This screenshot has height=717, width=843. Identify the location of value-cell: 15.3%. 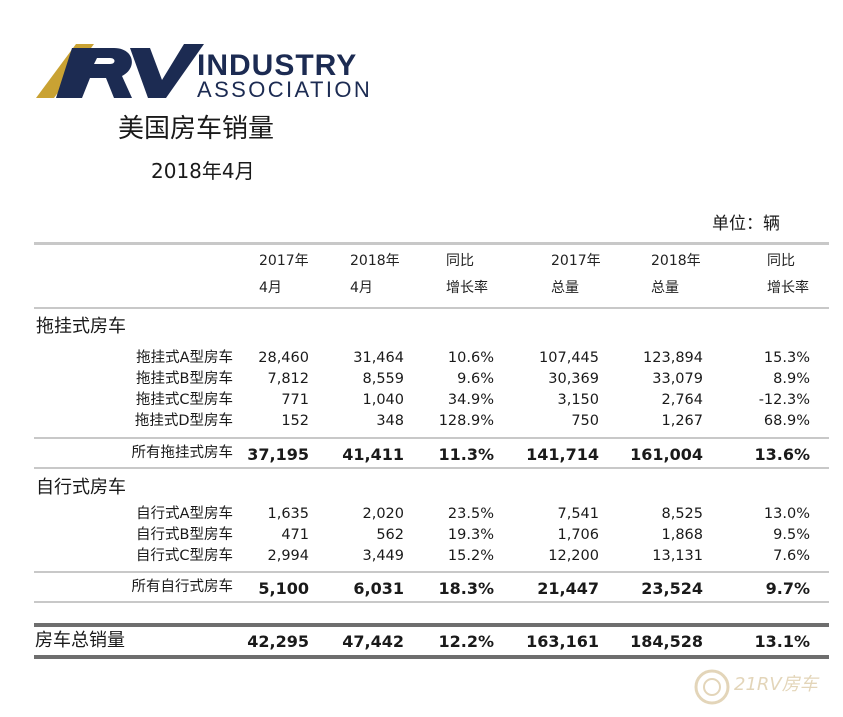
(786, 358).